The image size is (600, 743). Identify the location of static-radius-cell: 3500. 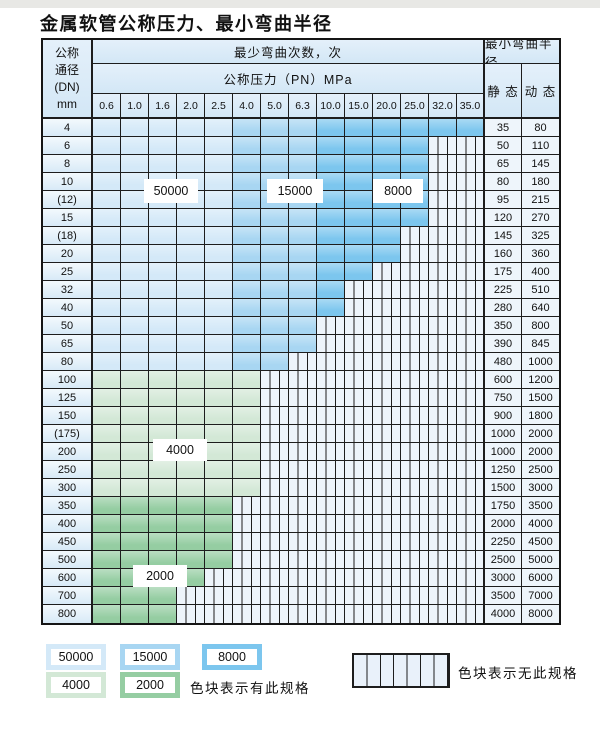
(503, 596).